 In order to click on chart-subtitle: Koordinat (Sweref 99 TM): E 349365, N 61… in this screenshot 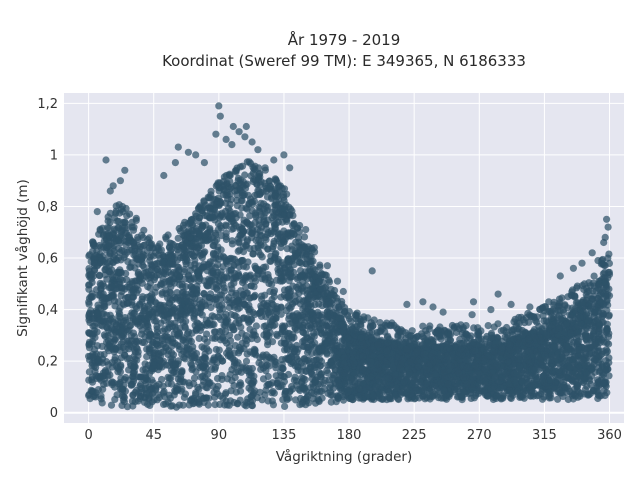, I will do `click(344, 61)`.